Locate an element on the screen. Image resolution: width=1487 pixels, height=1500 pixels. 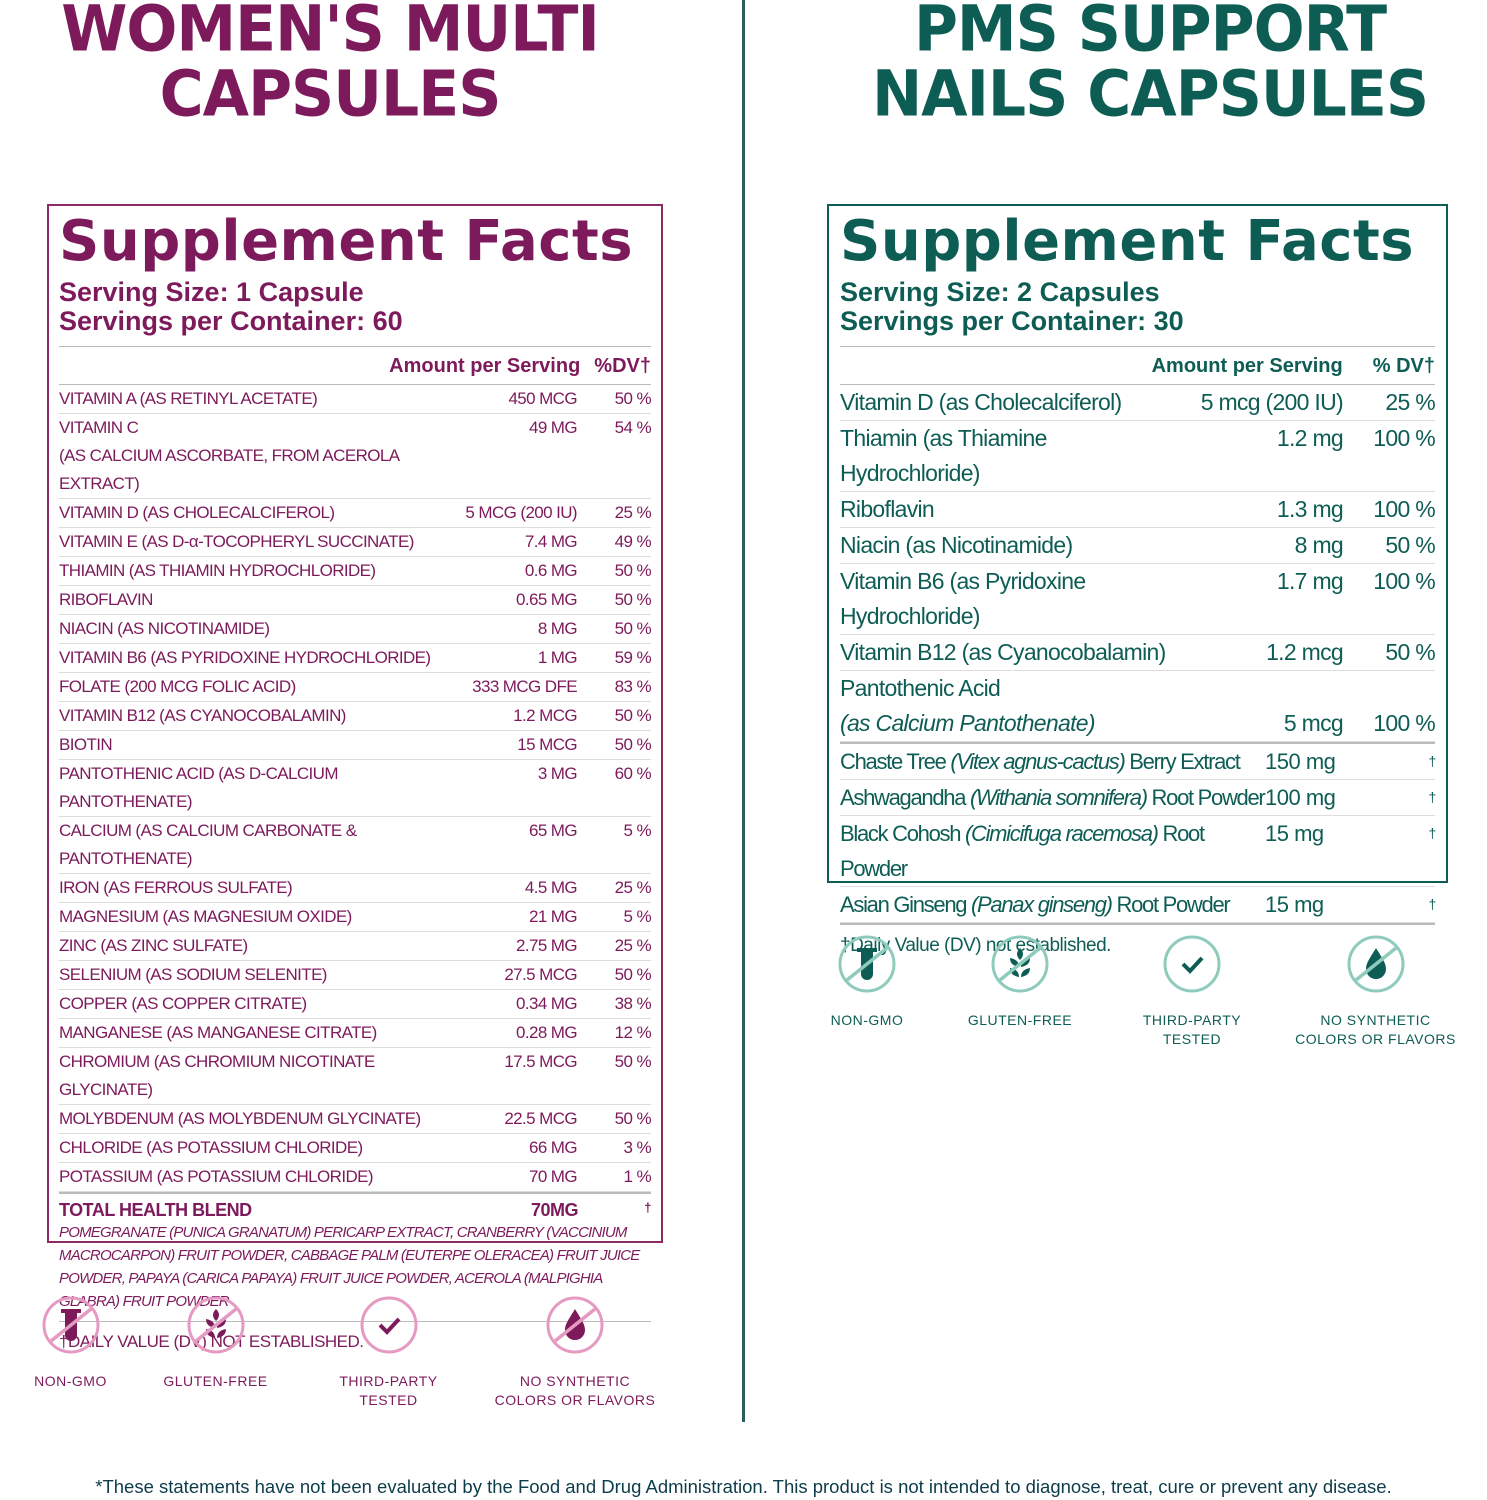
title-line: WOMEN'S MULTI is located at coordinates (330, 33).